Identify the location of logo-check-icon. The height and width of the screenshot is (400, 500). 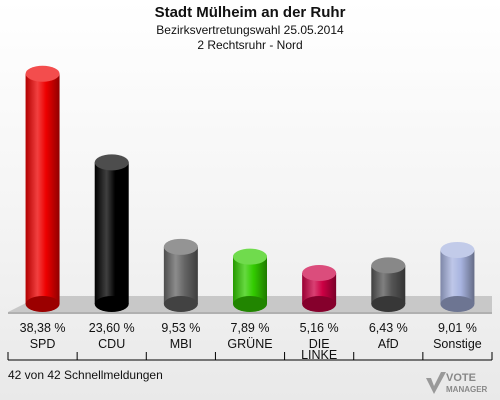
(436, 383).